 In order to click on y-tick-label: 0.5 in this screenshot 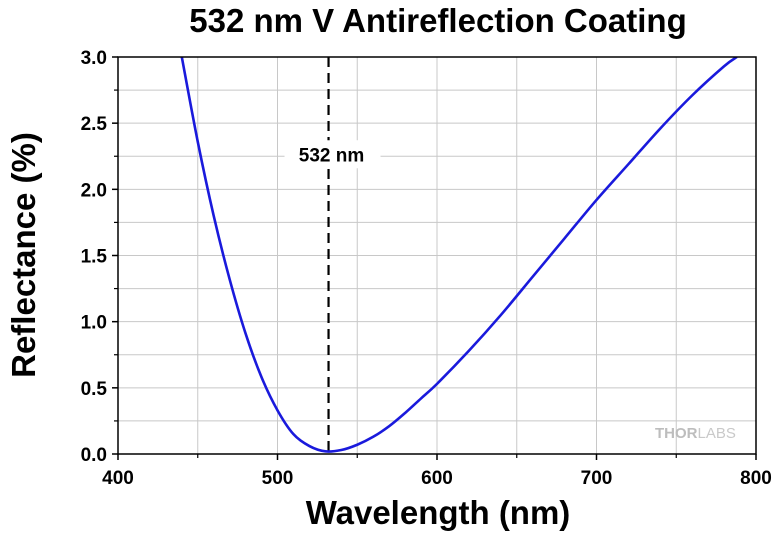, I will do `click(94, 389)`.